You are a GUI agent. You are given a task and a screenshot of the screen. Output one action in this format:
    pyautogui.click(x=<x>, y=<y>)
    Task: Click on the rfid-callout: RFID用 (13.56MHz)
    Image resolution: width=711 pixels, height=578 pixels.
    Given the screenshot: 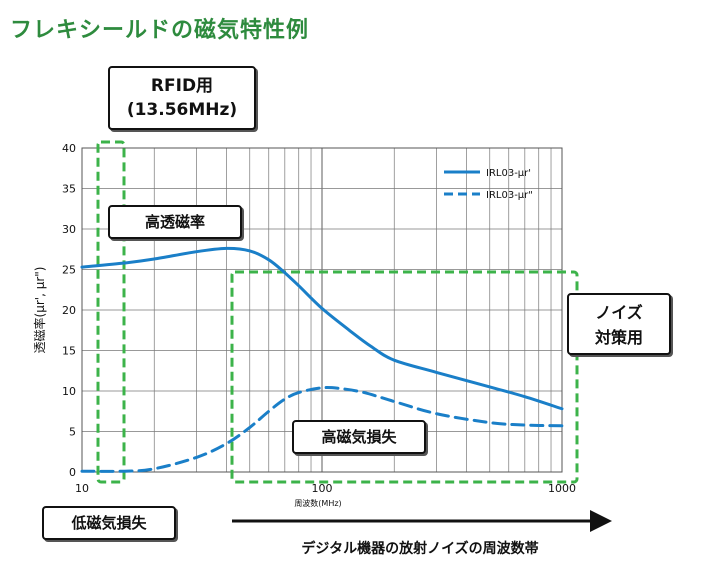 What is the action you would take?
    pyautogui.click(x=182, y=98)
    